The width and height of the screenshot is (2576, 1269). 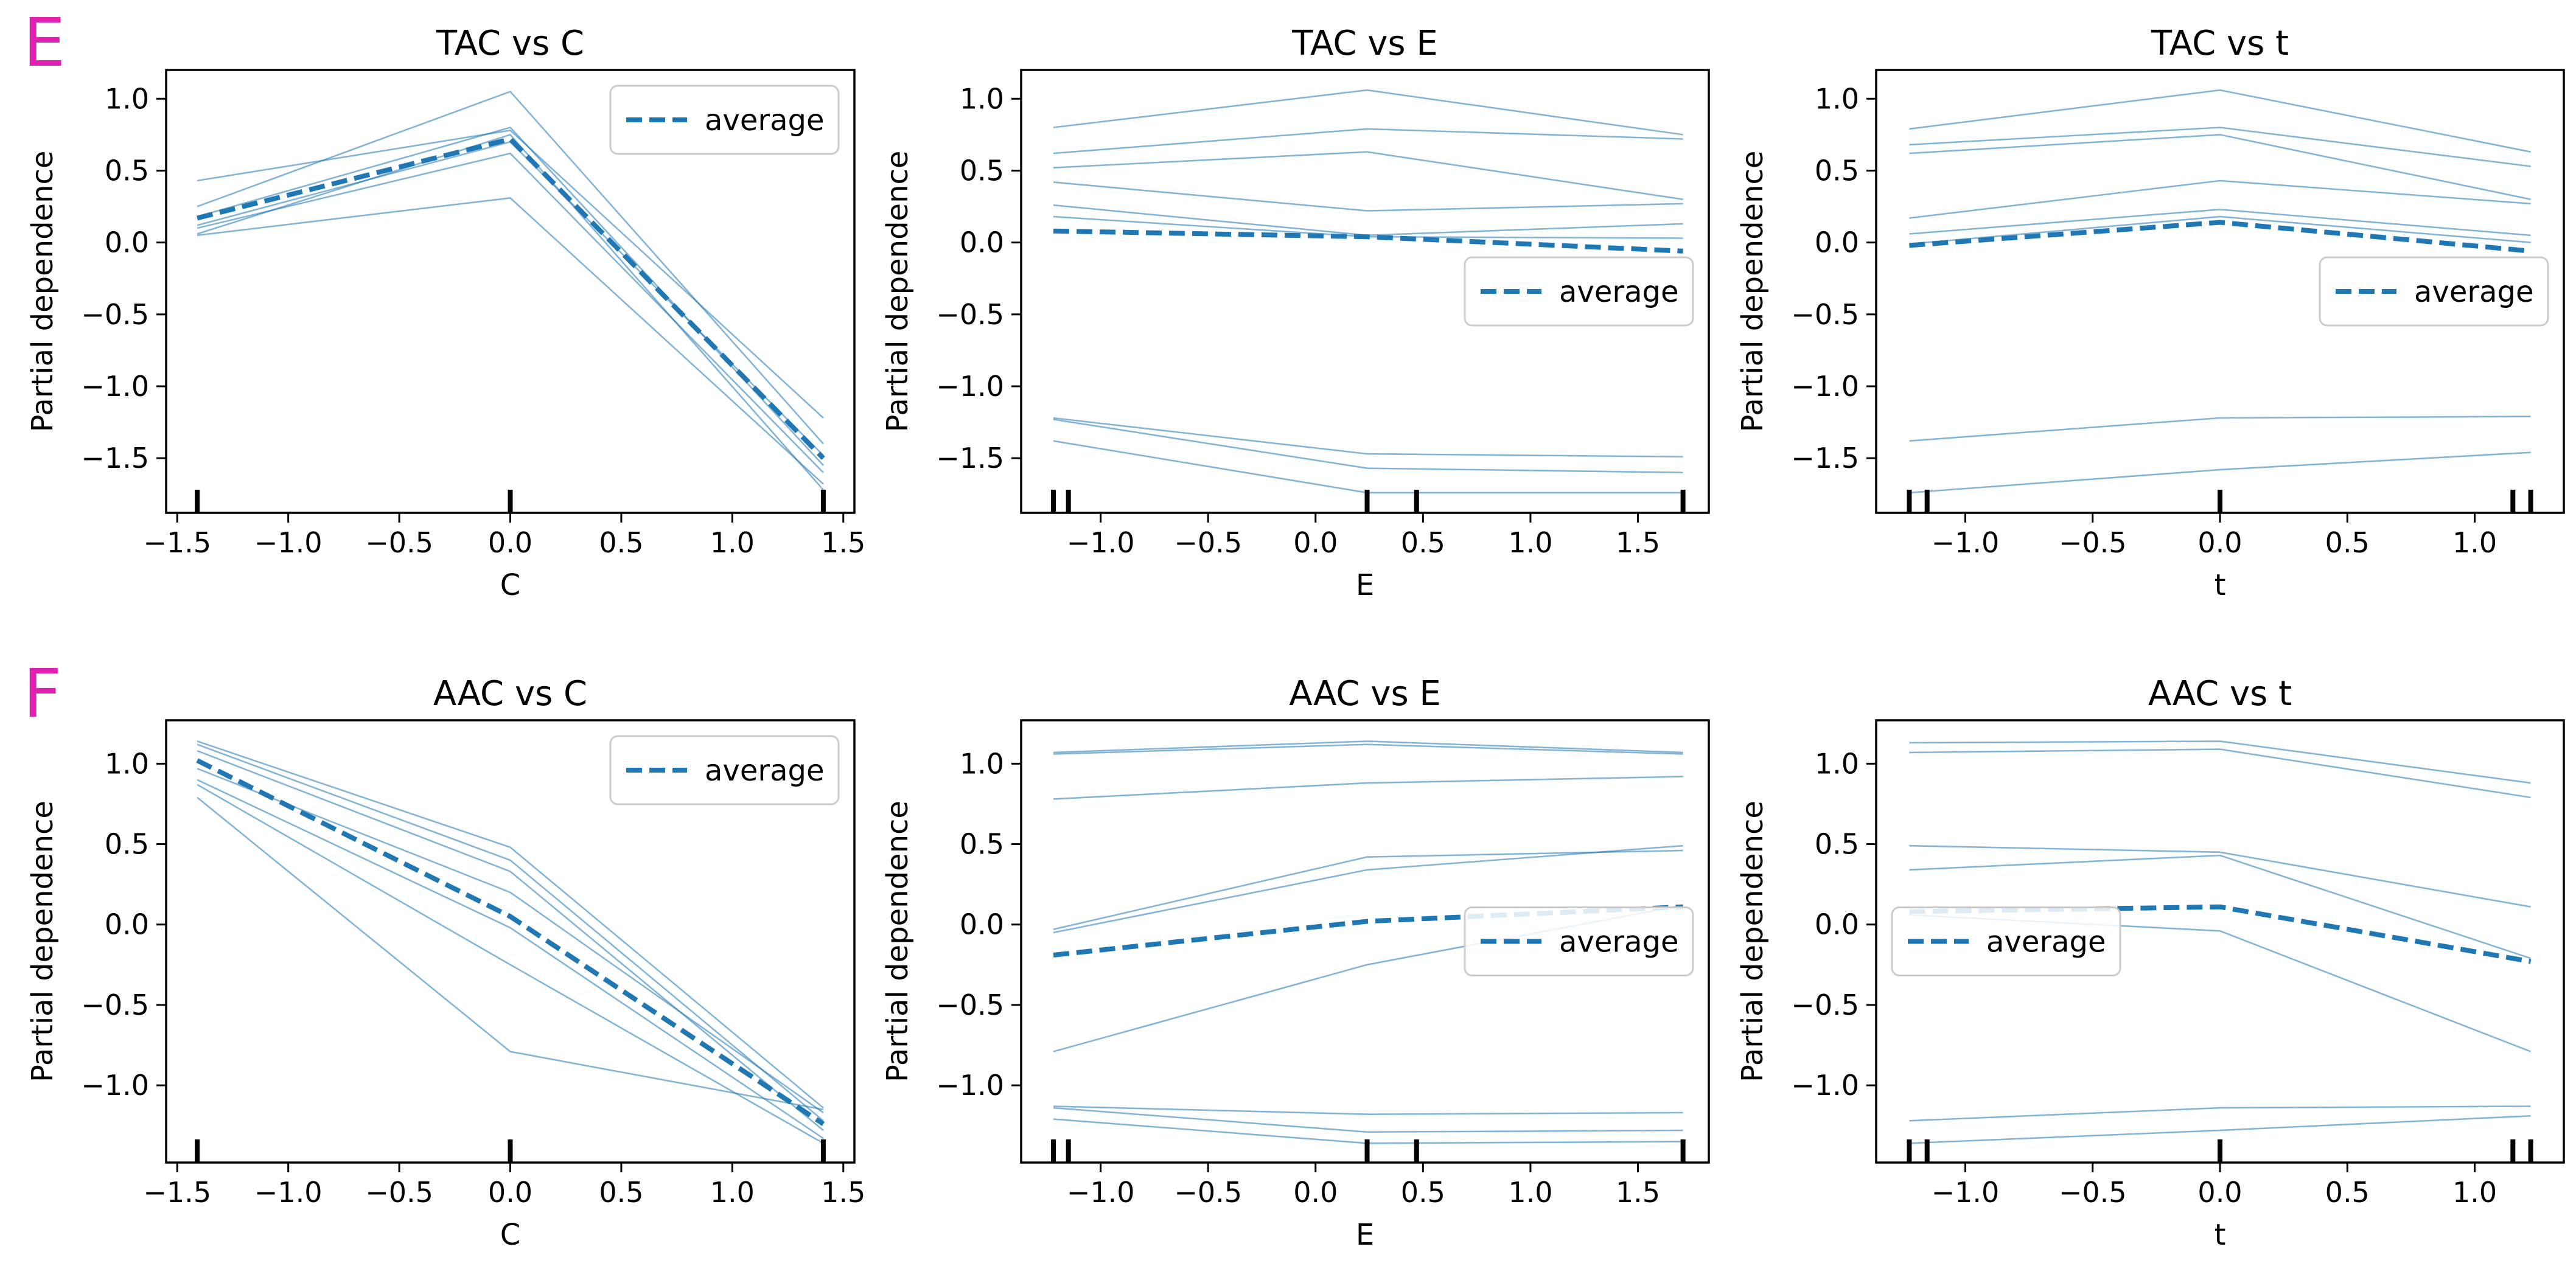 I want to click on tac-vs-c-legend: average, so click(x=724, y=120).